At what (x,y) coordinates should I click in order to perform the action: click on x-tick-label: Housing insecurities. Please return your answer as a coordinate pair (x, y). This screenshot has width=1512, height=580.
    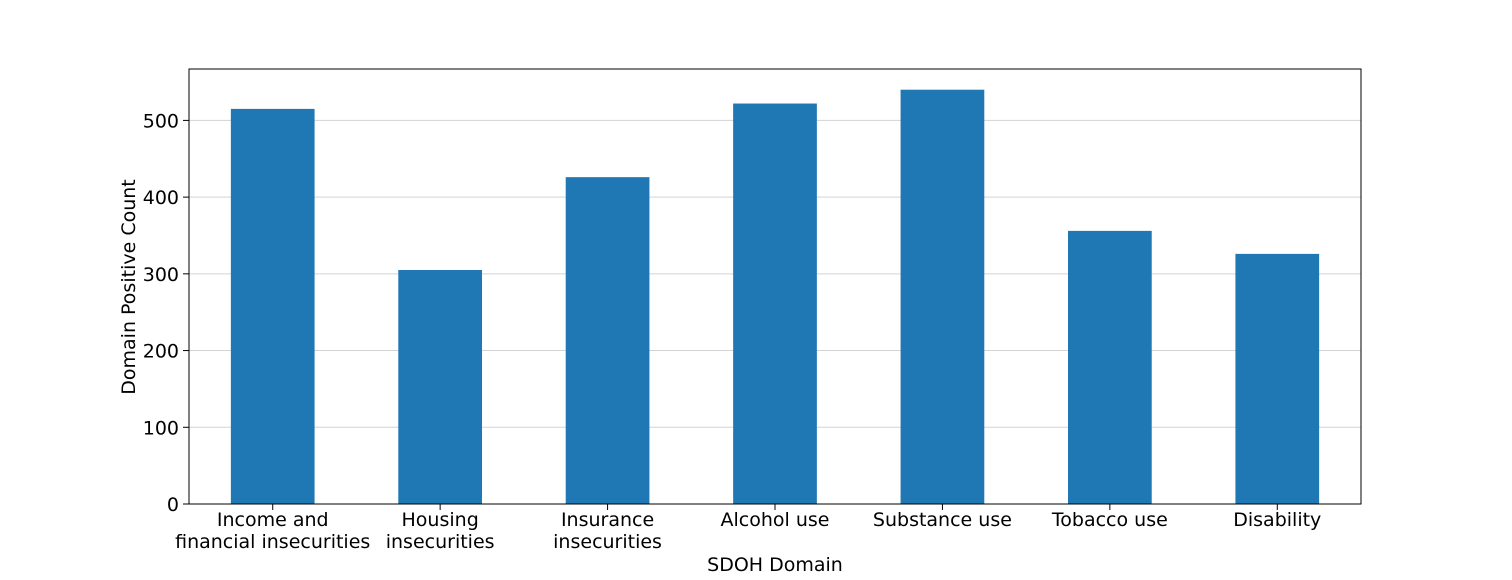
    Looking at the image, I should click on (440, 531).